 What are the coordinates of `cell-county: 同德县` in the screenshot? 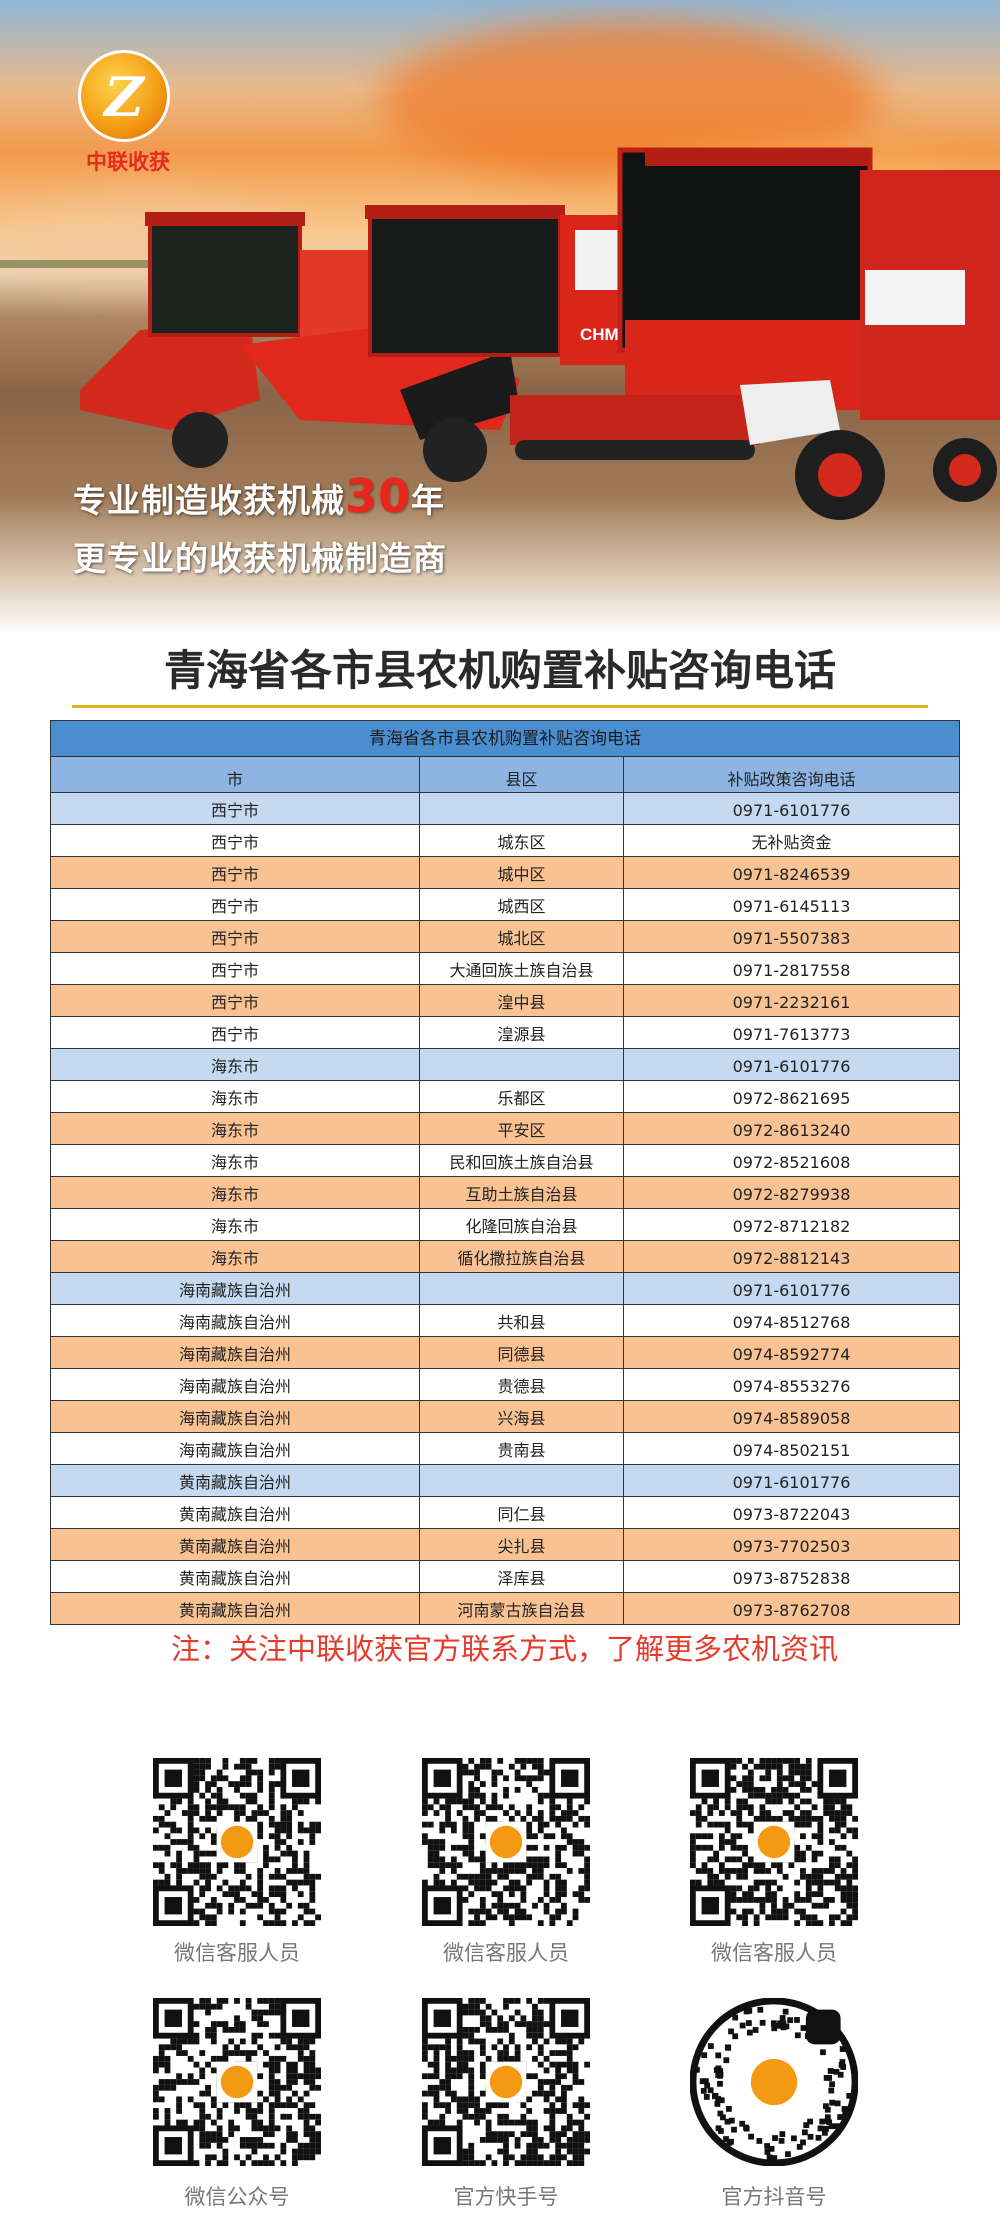 It's located at (521, 1352).